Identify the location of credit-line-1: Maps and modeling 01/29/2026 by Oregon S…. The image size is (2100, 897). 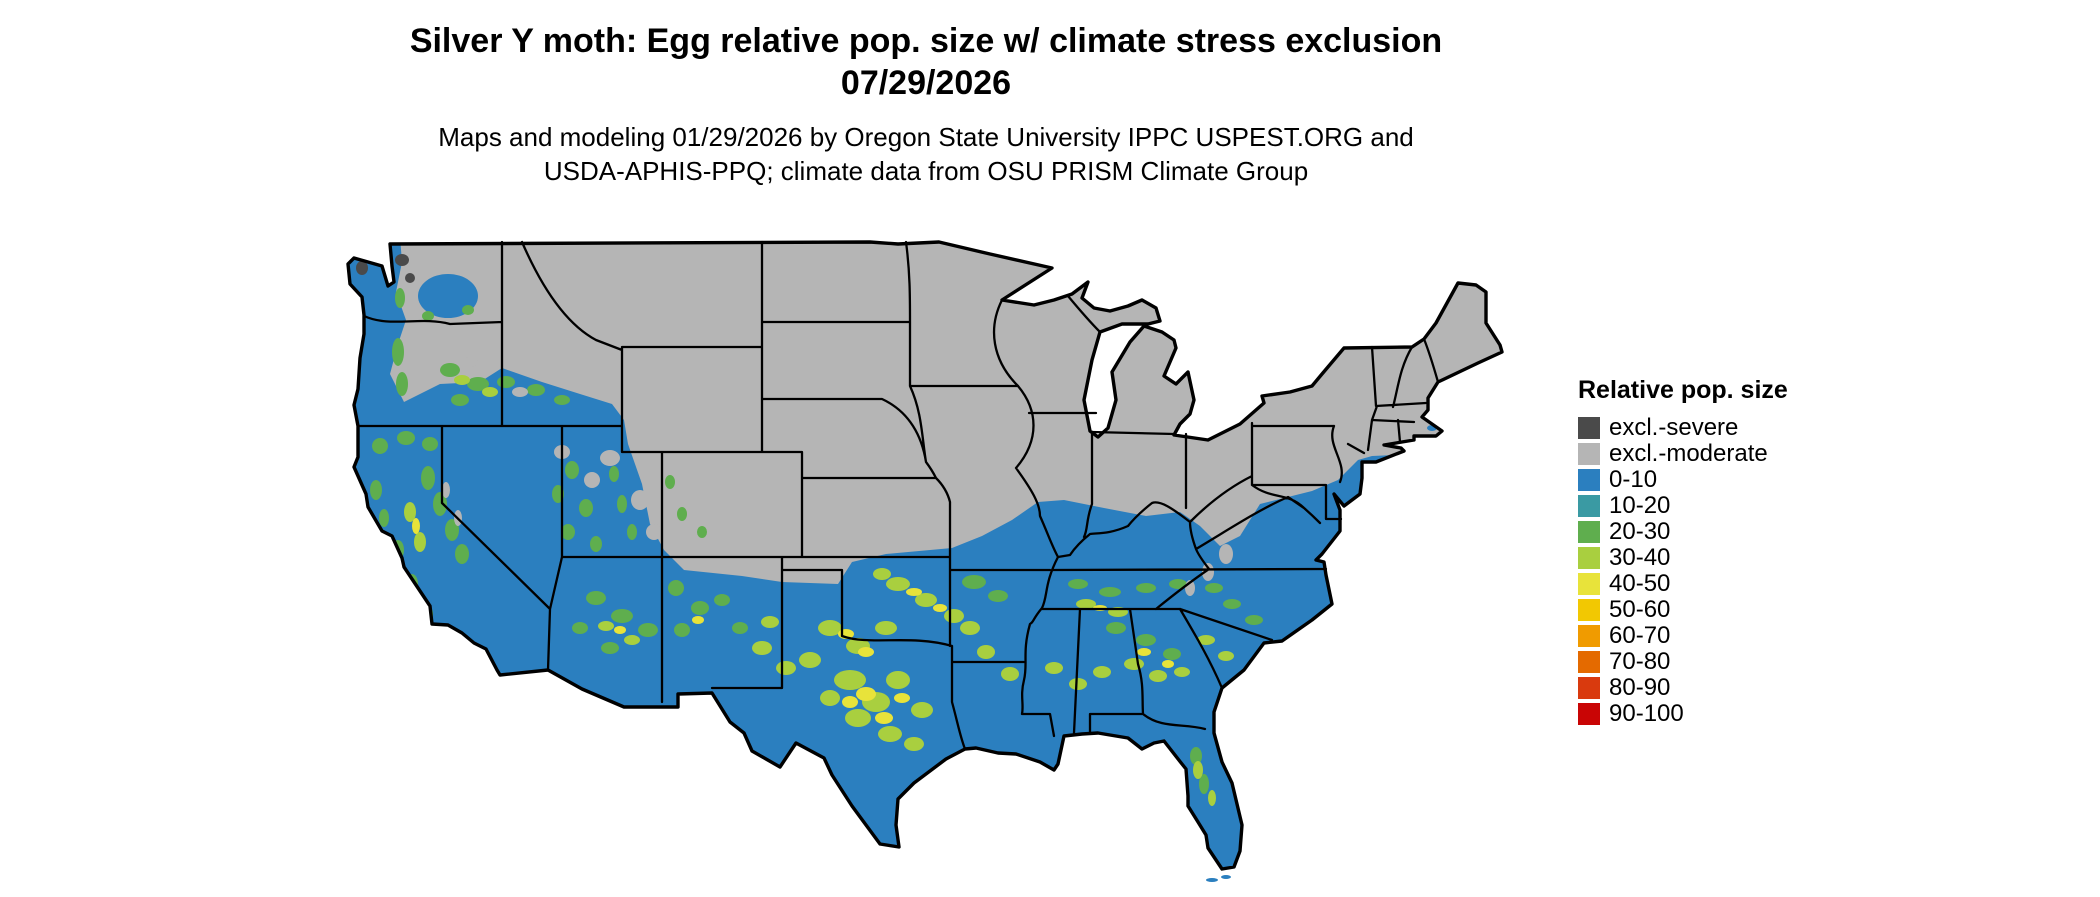
(926, 137).